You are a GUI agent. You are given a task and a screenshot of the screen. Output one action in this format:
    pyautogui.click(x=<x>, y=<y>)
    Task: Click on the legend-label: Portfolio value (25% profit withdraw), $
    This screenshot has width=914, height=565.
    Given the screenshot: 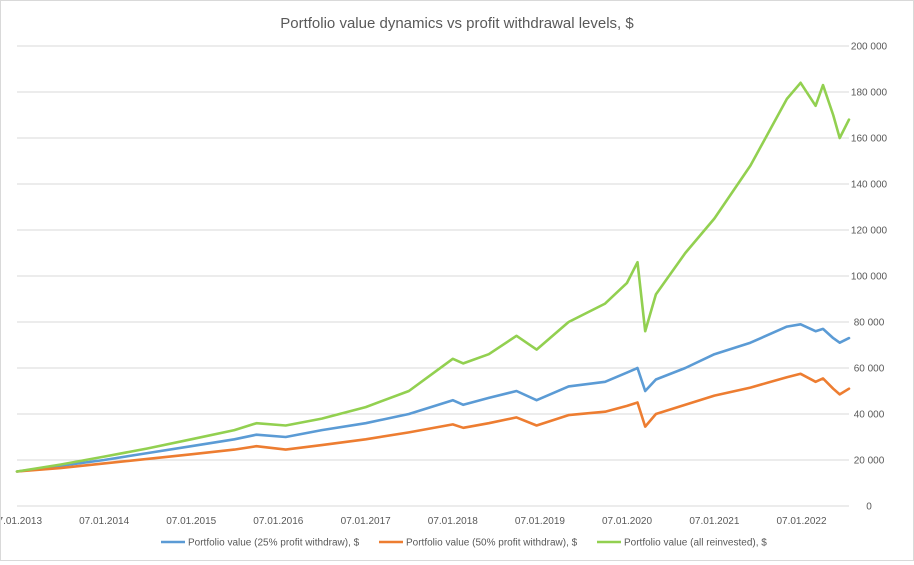 What is the action you would take?
    pyautogui.click(x=274, y=543)
    